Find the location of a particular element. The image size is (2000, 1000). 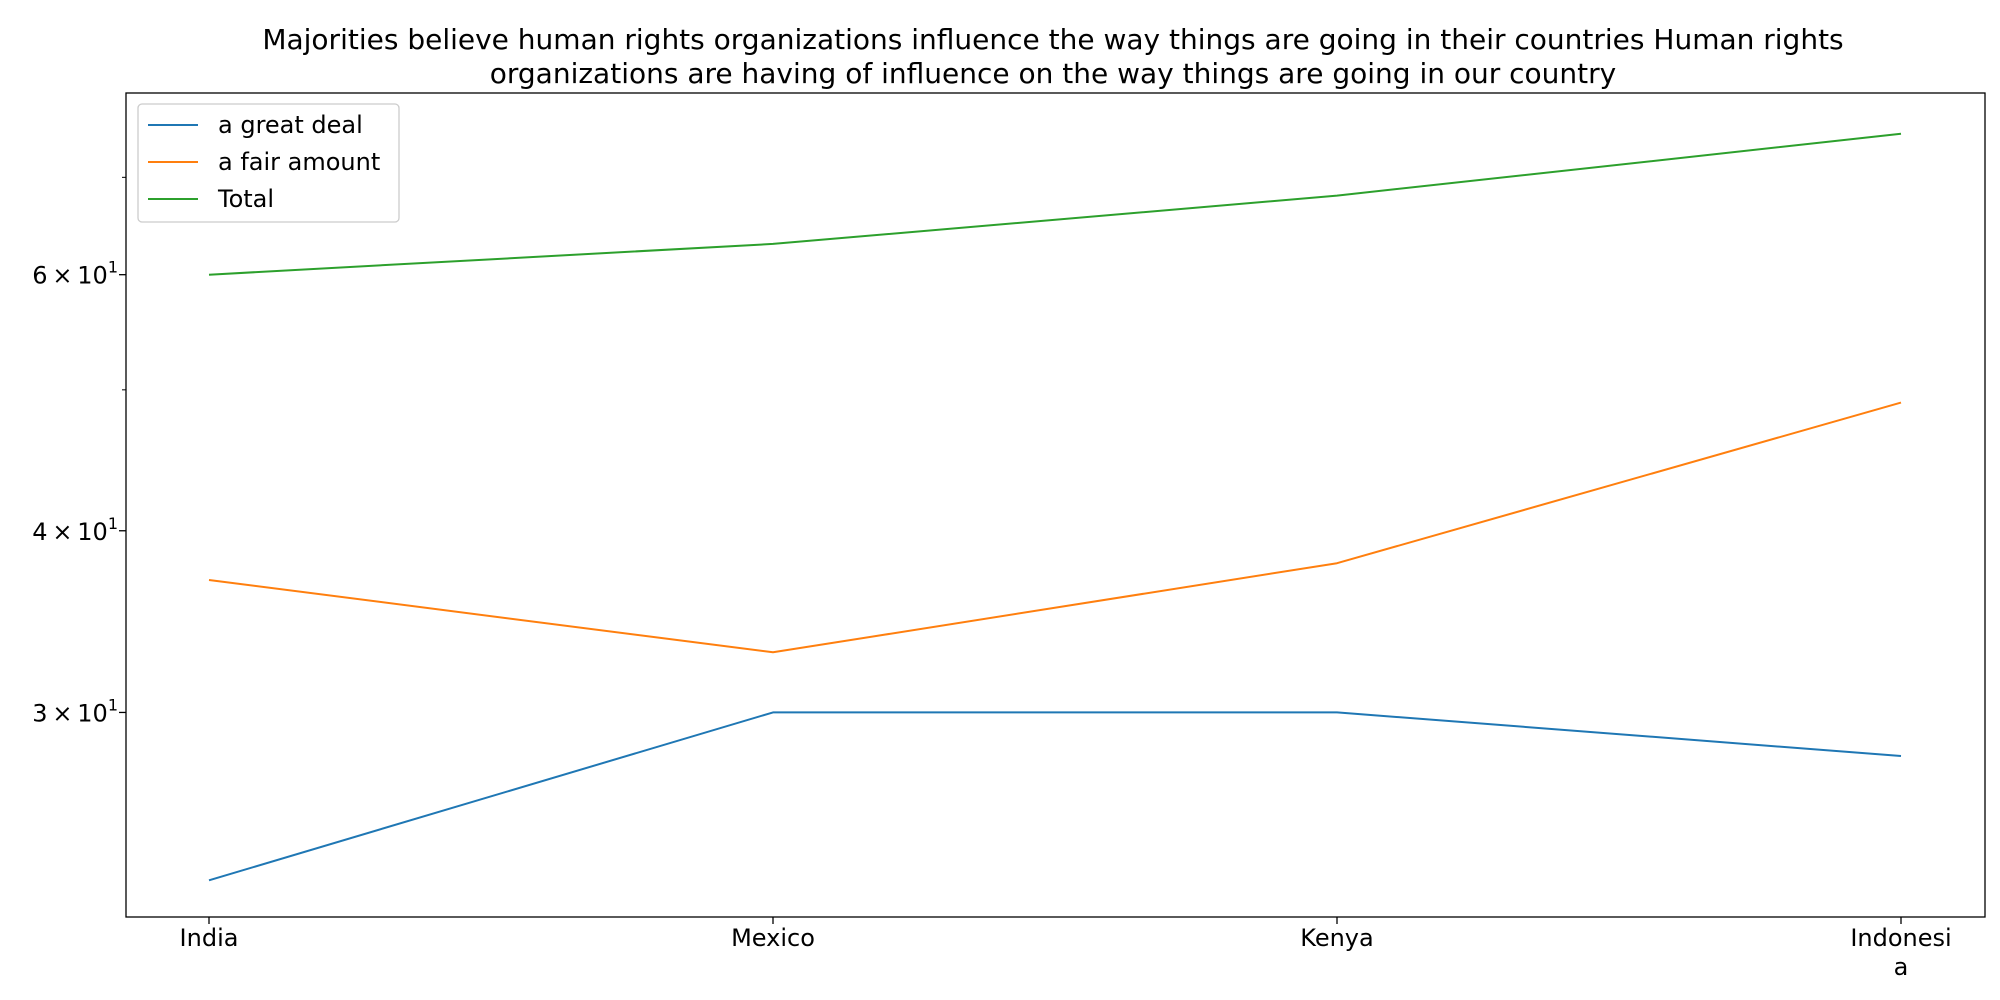

series-line-total is located at coordinates (1055, 204).